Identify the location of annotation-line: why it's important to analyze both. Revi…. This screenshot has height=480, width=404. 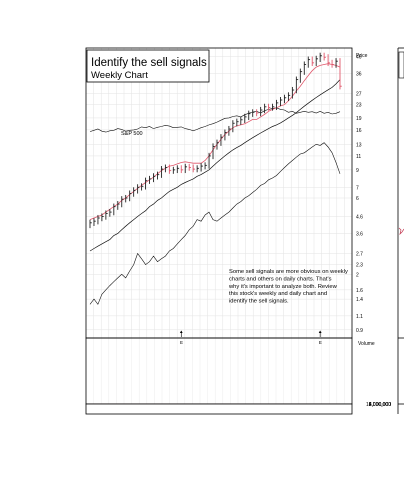
(283, 287).